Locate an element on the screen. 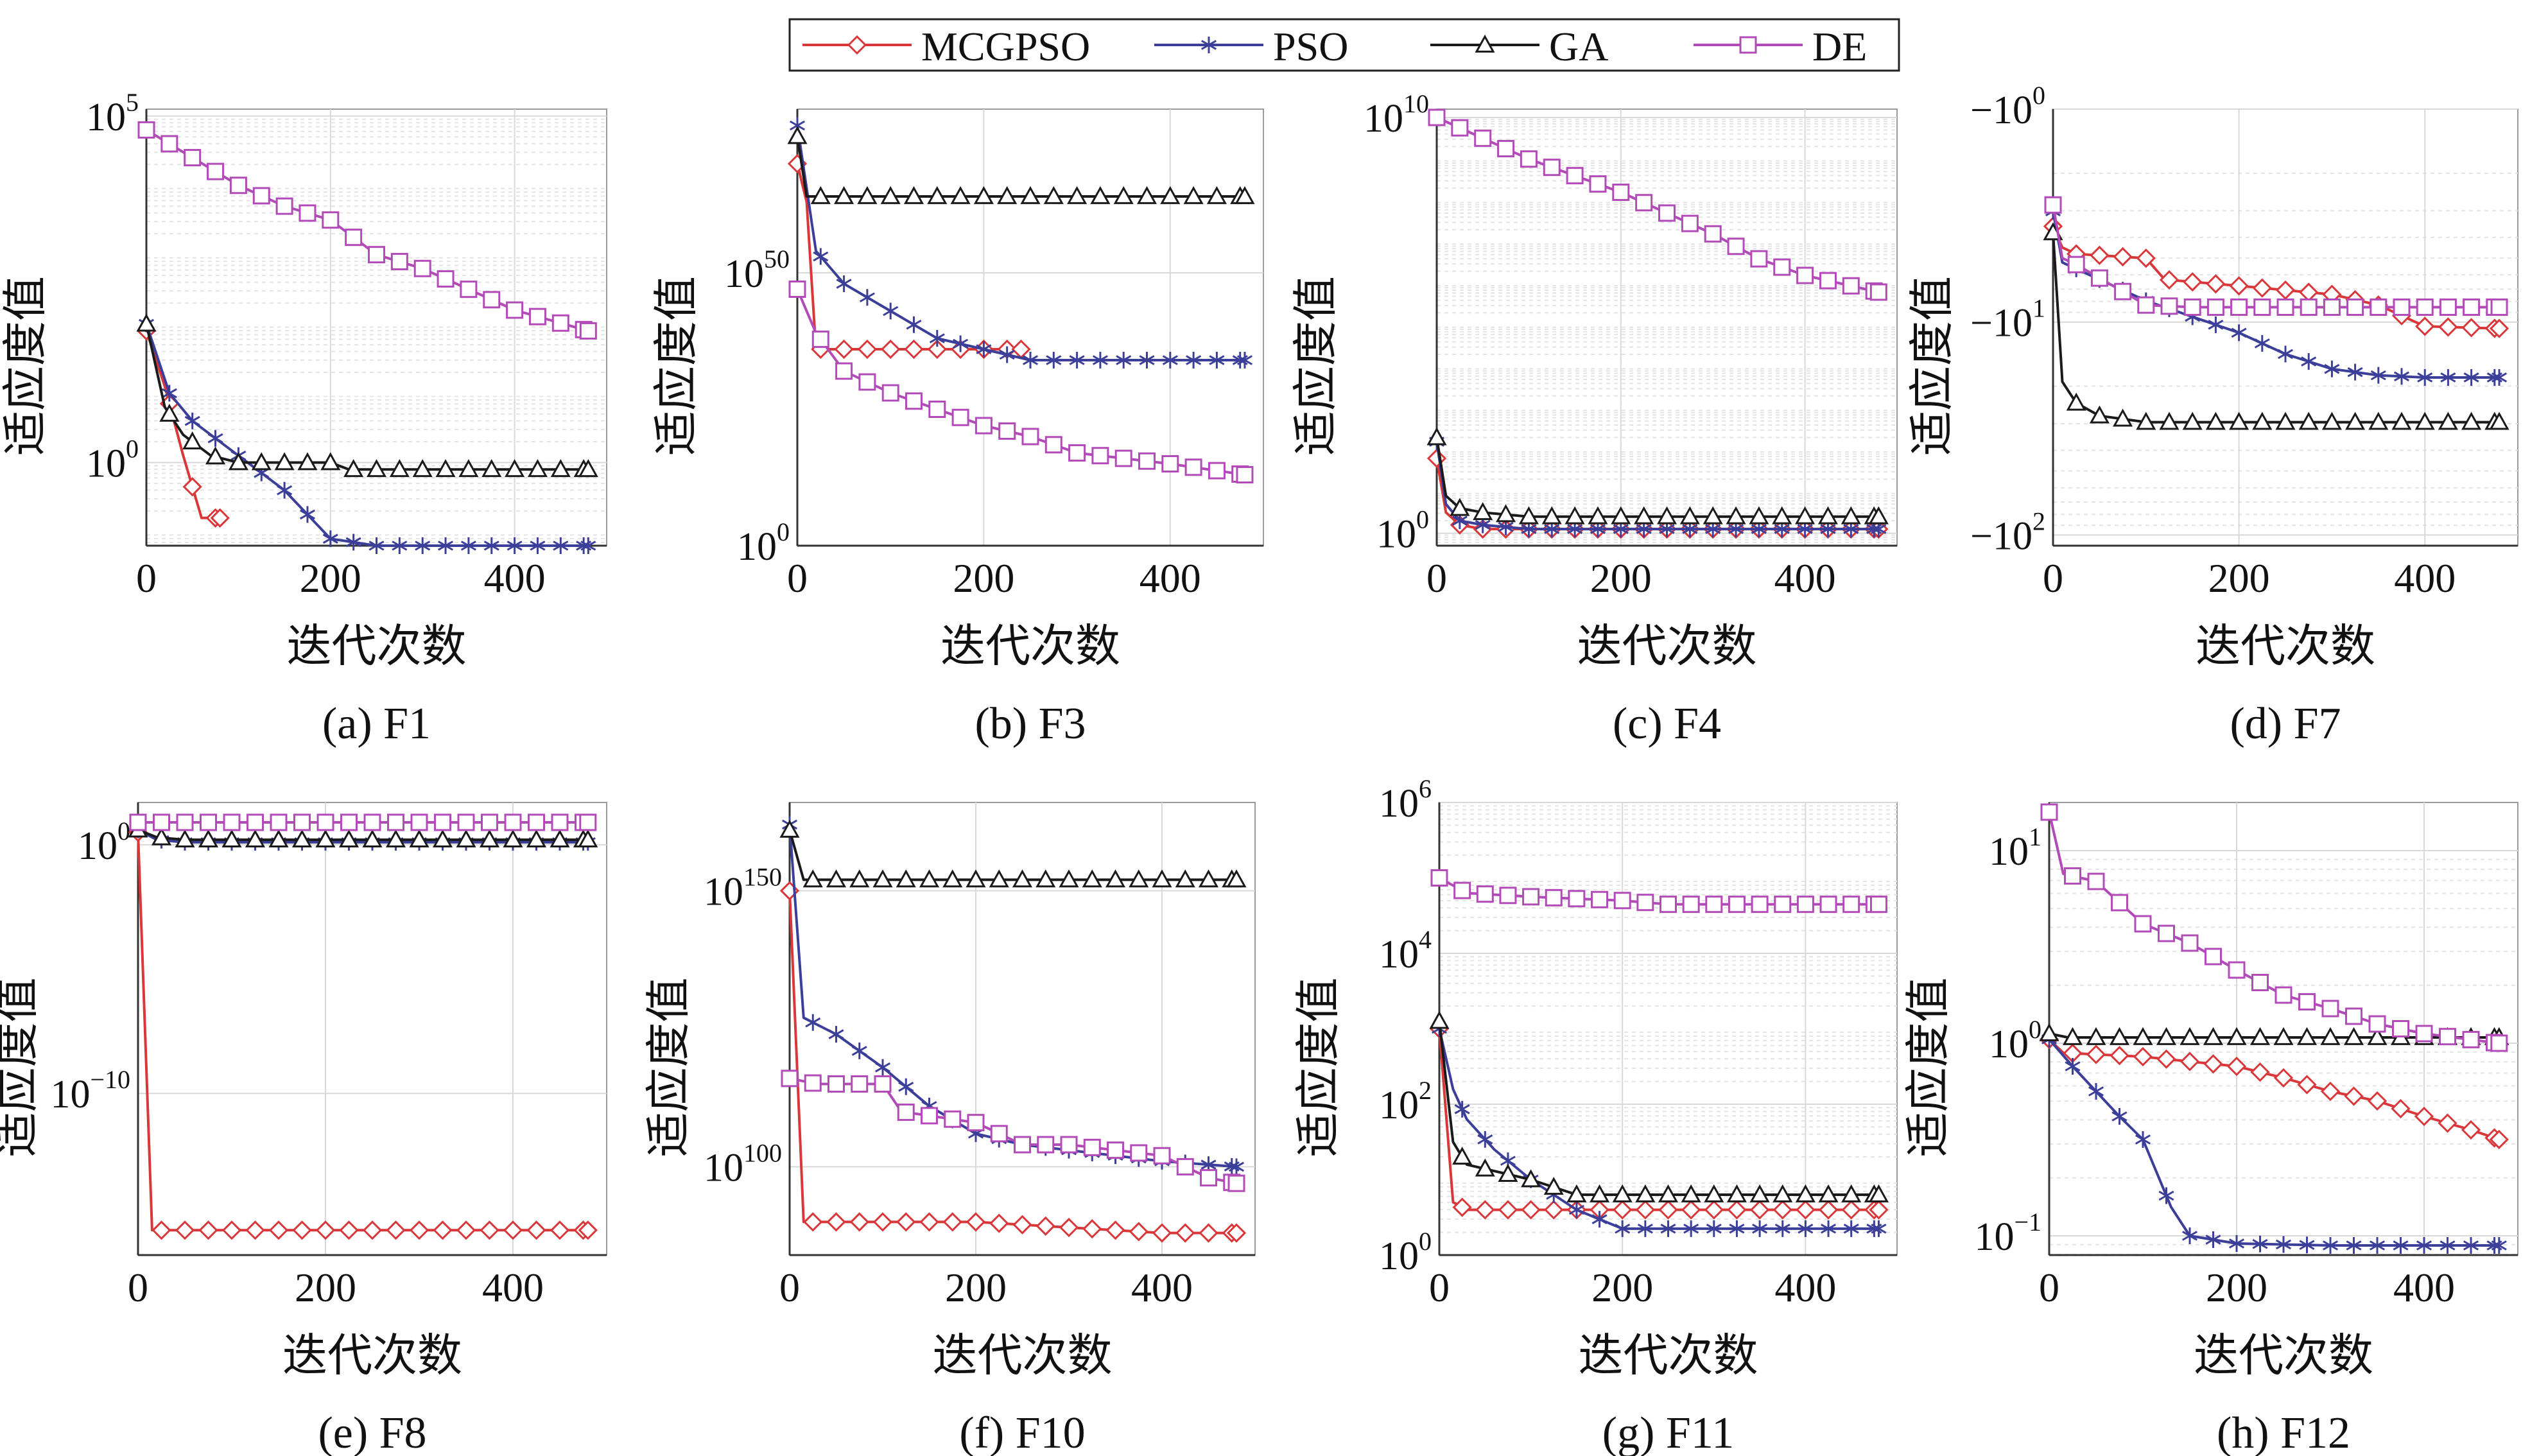  legend-label: GA is located at coordinates (1578, 46).